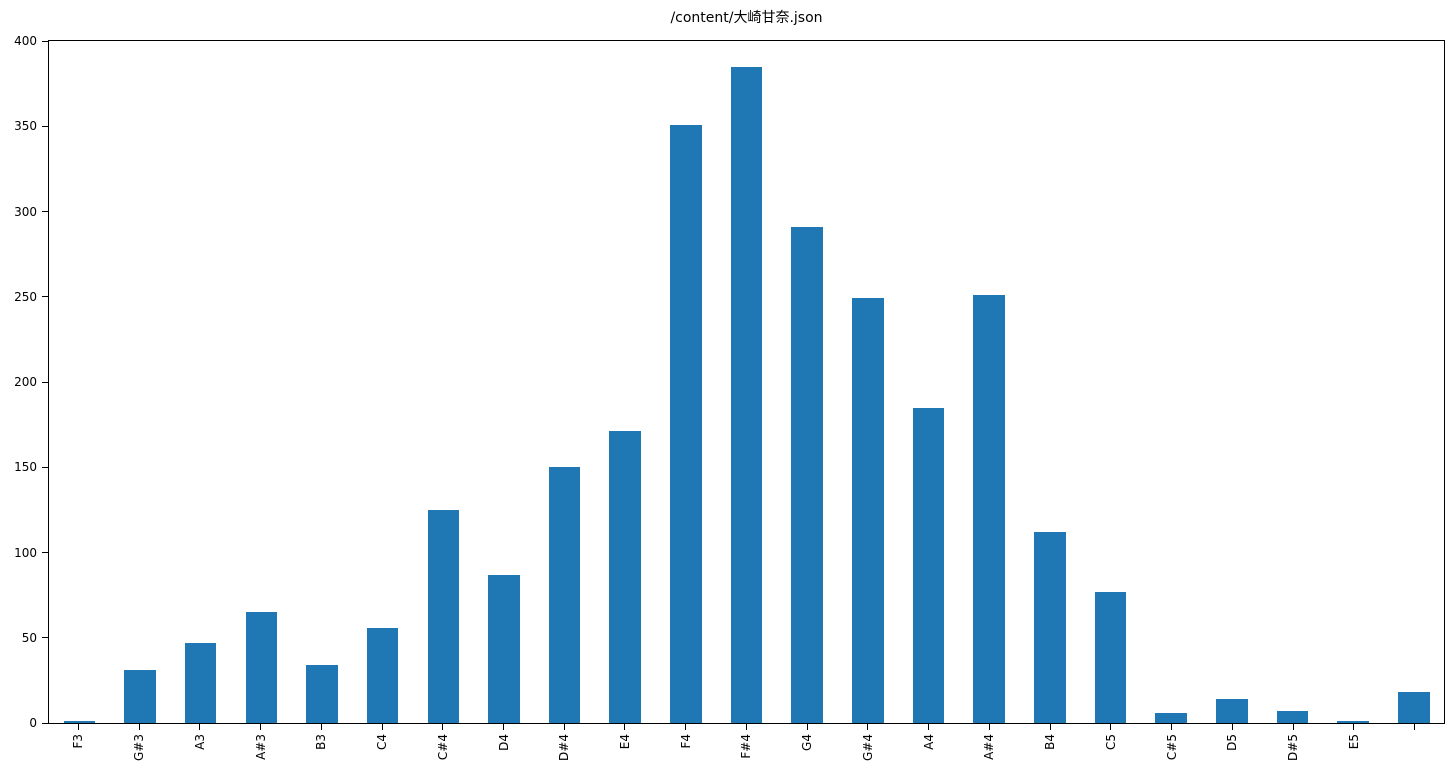  What do you see at coordinates (29, 637) in the screenshot?
I see `y-tick-label: 50` at bounding box center [29, 637].